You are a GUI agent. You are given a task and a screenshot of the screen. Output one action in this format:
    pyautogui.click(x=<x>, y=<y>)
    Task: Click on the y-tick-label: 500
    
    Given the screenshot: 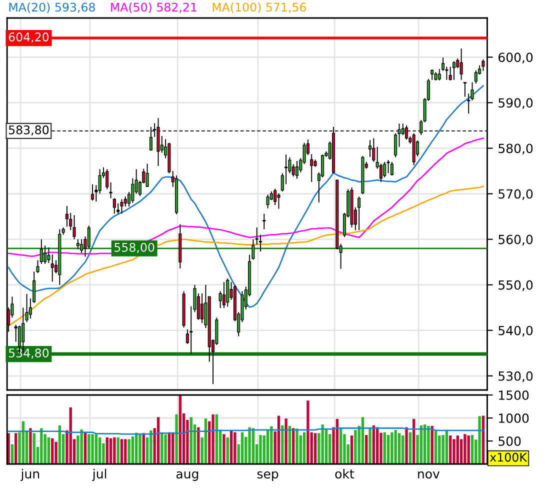 What is the action you would take?
    pyautogui.click(x=509, y=441)
    